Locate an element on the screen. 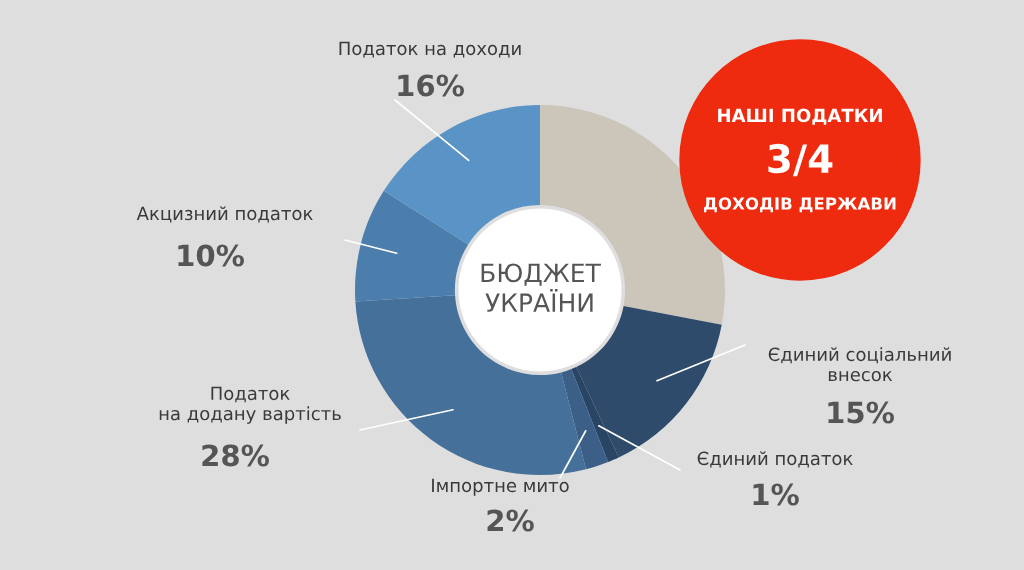 The image size is (1024, 570). slice-label: Акцизний податок is located at coordinates (224, 214).